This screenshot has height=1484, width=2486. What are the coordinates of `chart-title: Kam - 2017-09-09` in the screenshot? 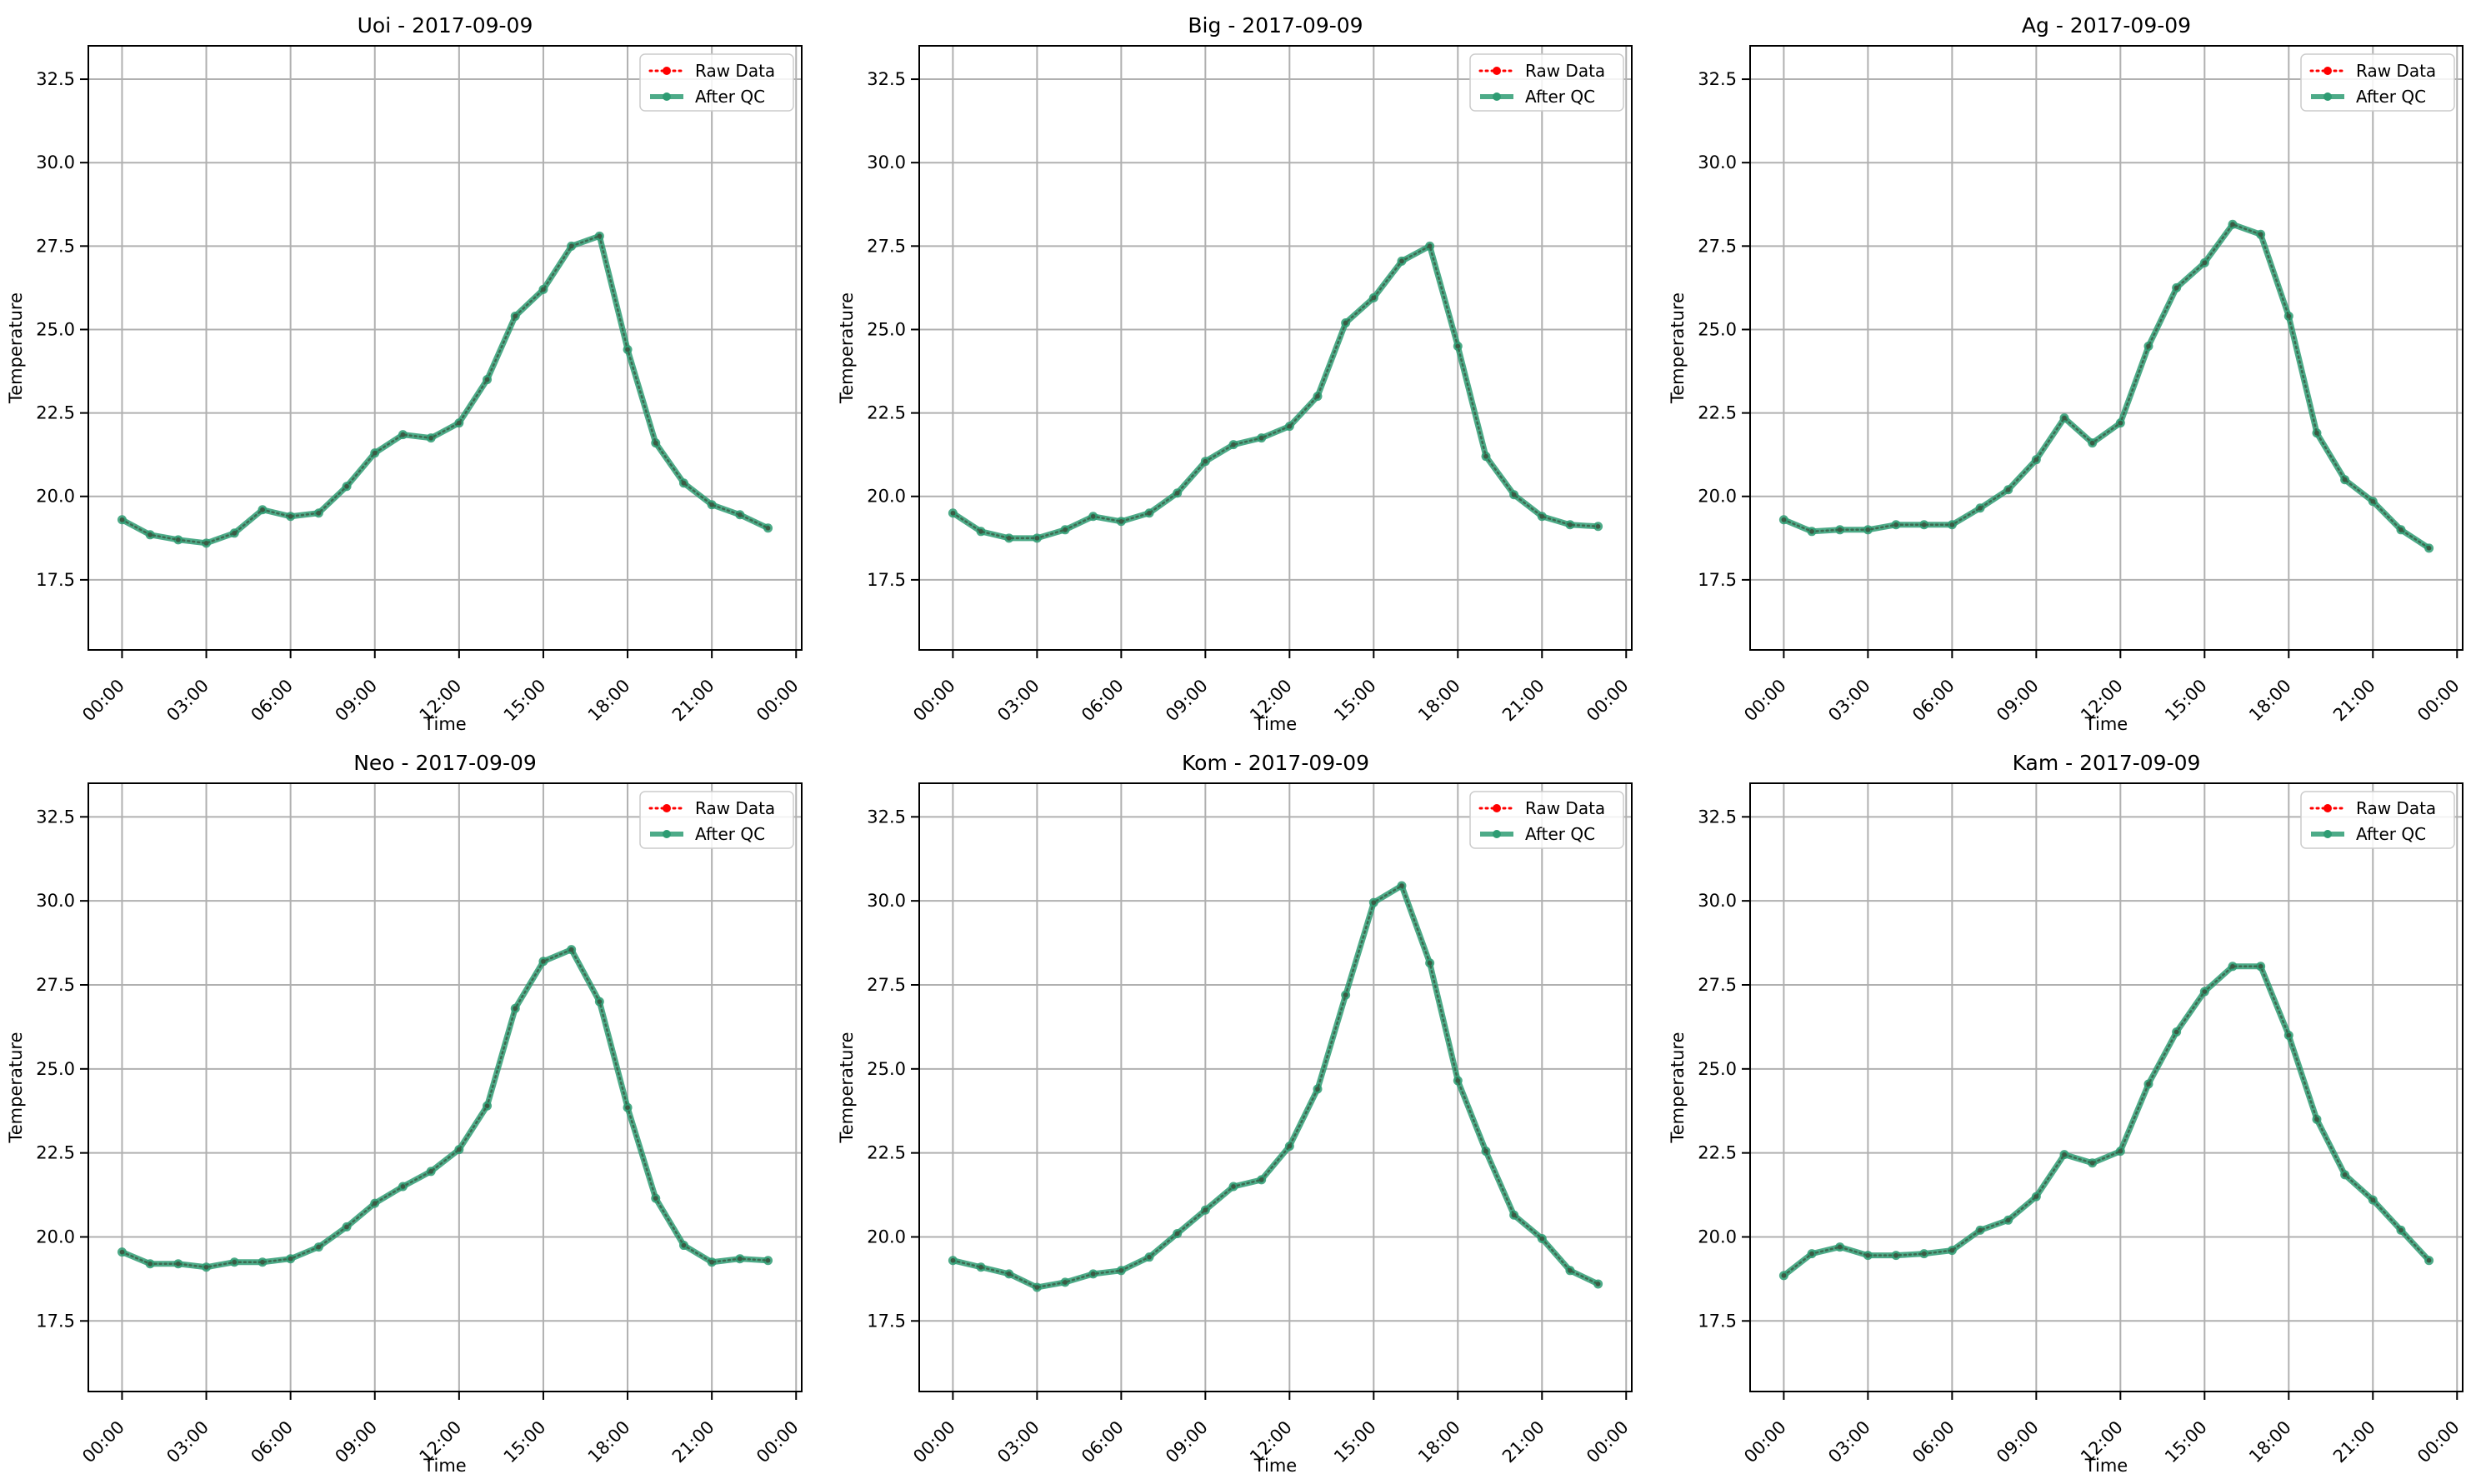 It's located at (2107, 763).